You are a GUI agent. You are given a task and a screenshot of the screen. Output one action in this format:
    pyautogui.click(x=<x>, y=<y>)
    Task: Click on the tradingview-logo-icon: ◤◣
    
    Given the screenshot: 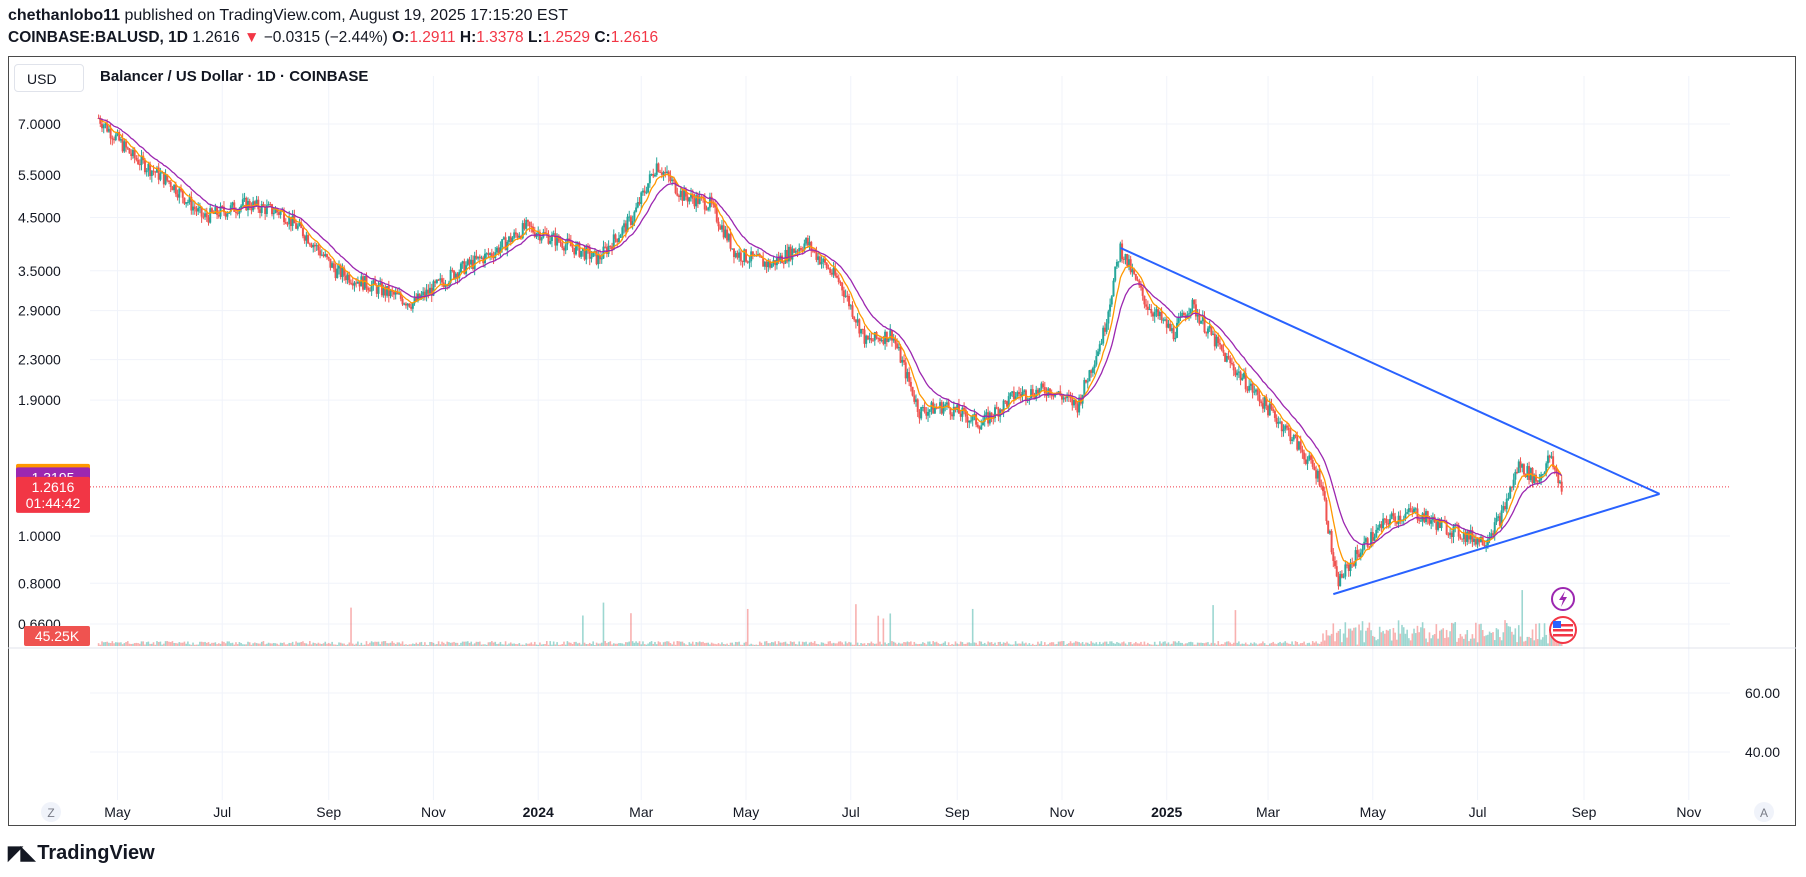 What is the action you would take?
    pyautogui.click(x=21, y=853)
    